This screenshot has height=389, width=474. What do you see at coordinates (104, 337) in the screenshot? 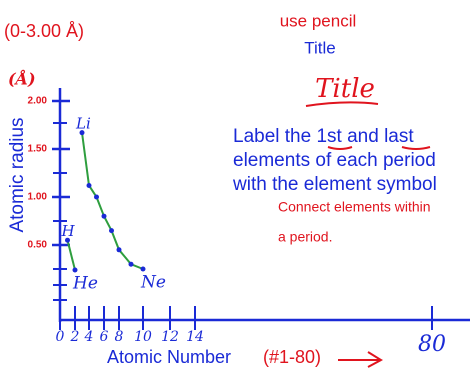
I see `x-tick-label: 6` at bounding box center [104, 337].